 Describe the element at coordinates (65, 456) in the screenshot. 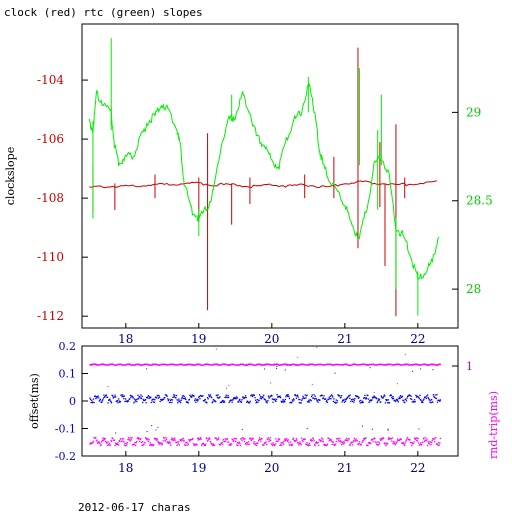

I see `bottom-y-tick-label: -0.2` at that location.